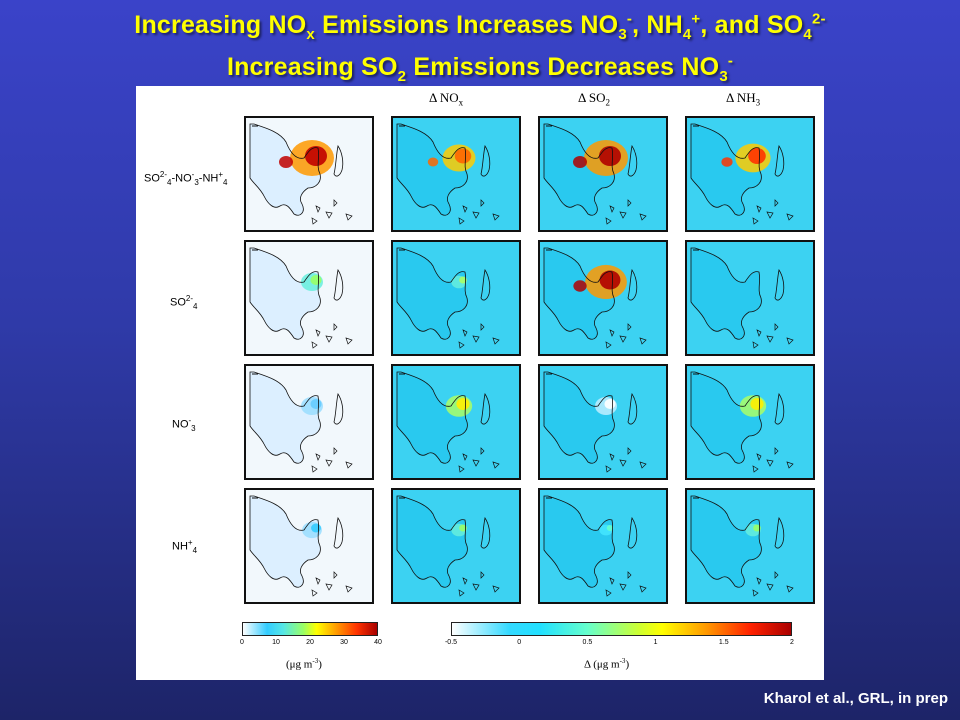 Image resolution: width=960 pixels, height=720 pixels. I want to click on colorbar-difference-tick: 2, so click(792, 642).